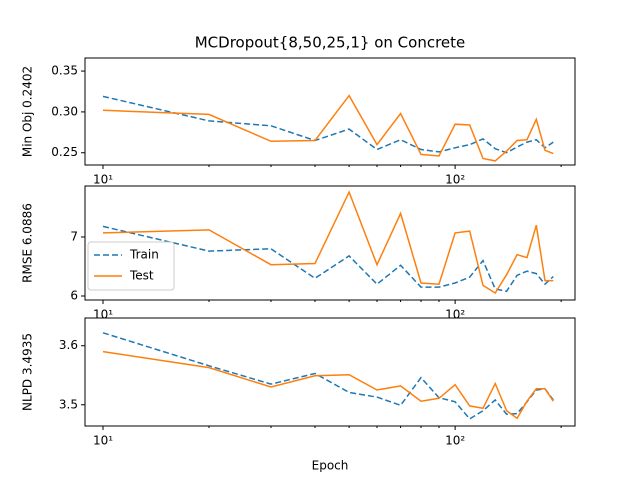  I want to click on y-tick-label: 0.30, so click(64, 111).